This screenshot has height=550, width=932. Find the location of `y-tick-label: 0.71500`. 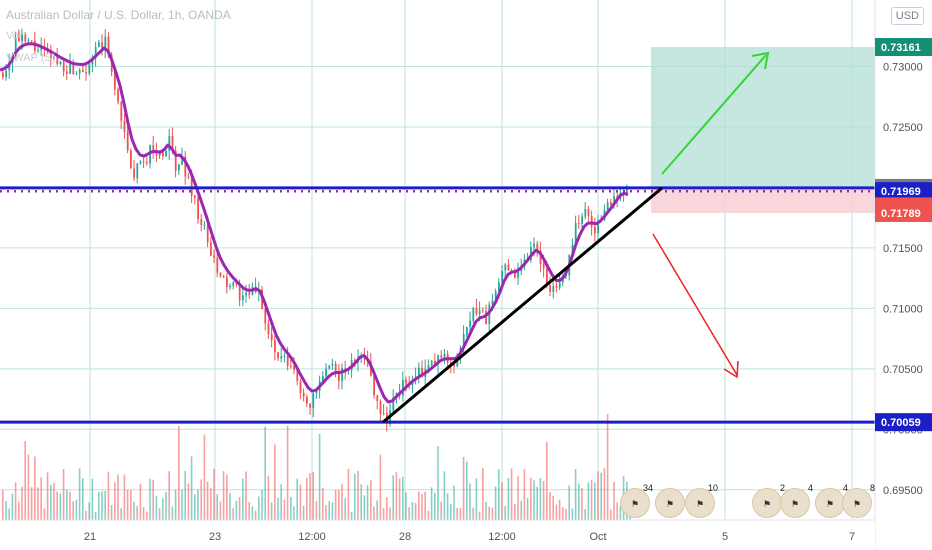

y-tick-label: 0.71500 is located at coordinates (903, 249).